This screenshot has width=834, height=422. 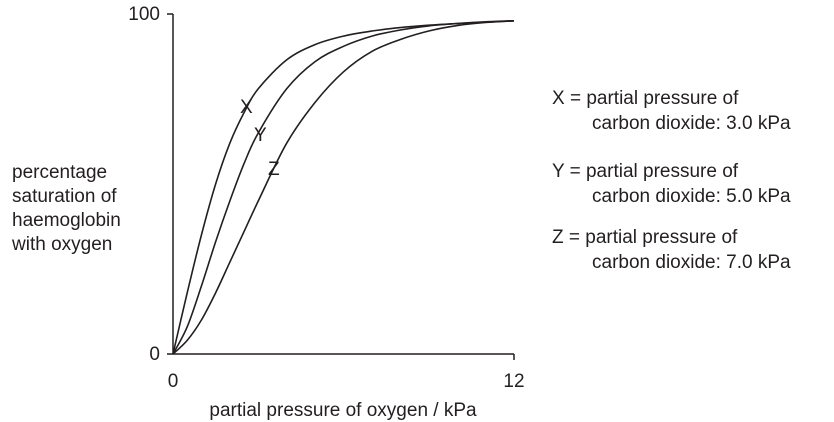 I want to click on y-axis-label-line: percentage, so click(x=60, y=172).